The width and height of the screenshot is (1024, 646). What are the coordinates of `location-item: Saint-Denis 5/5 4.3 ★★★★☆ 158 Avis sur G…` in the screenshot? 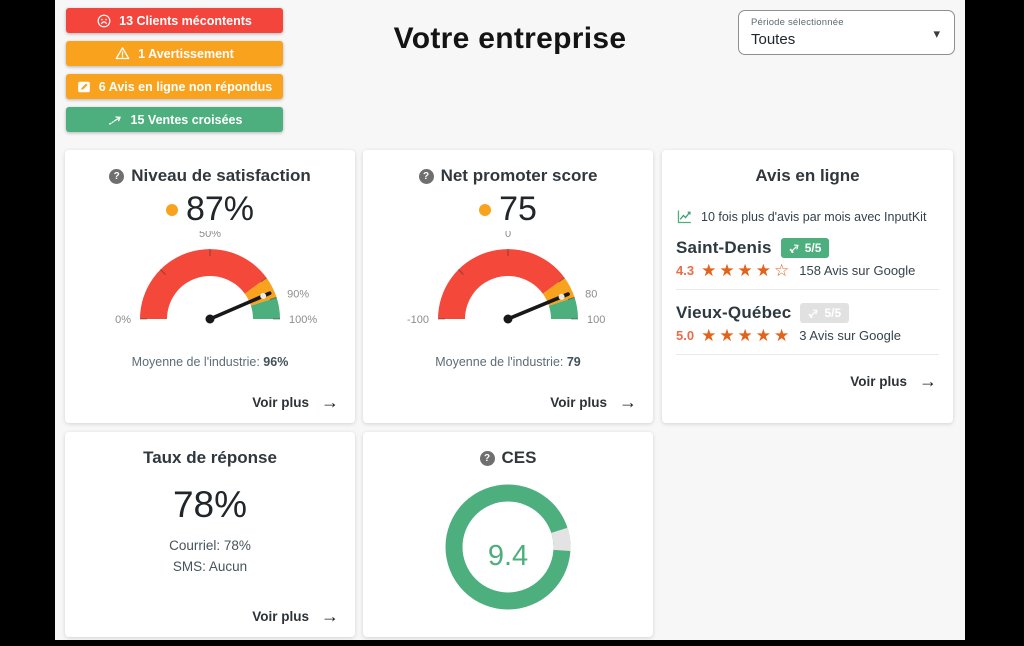 It's located at (807, 258).